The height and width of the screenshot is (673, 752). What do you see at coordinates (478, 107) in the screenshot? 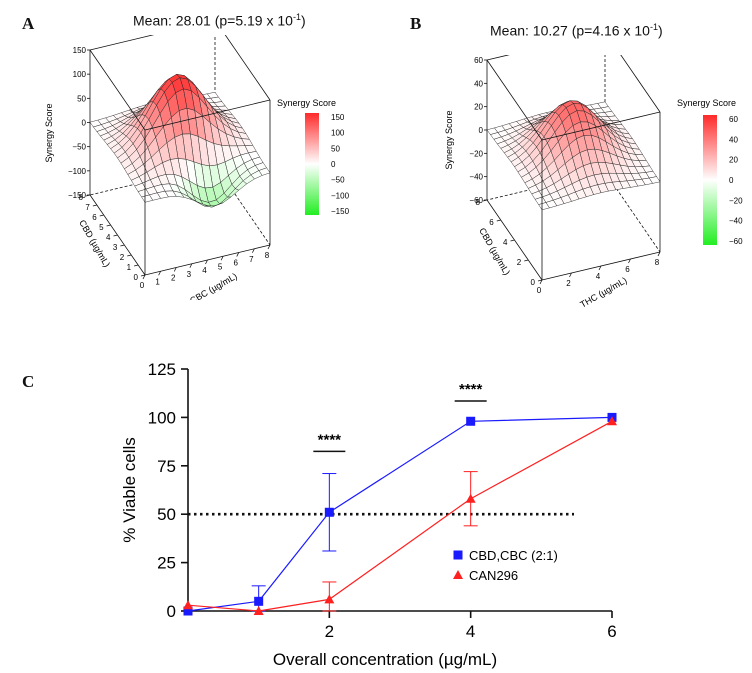
I see `z-tick-label: 20` at bounding box center [478, 107].